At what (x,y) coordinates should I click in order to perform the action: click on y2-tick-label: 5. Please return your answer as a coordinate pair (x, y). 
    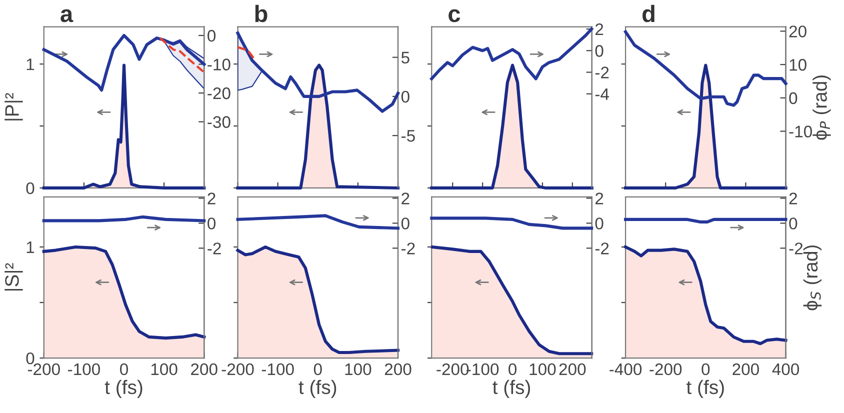
    Looking at the image, I should click on (405, 58).